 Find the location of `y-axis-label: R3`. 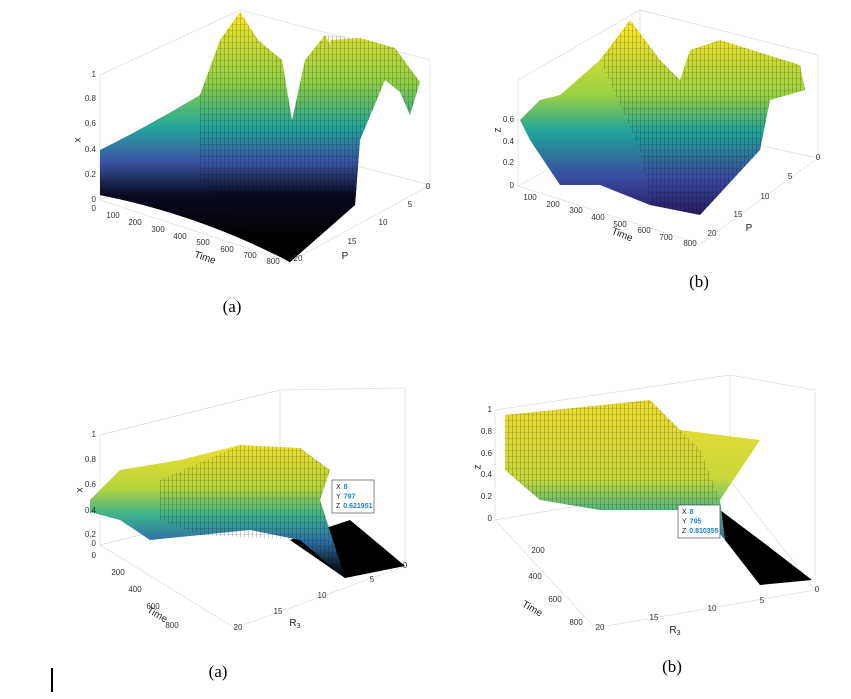

y-axis-label: R3 is located at coordinates (674, 631).